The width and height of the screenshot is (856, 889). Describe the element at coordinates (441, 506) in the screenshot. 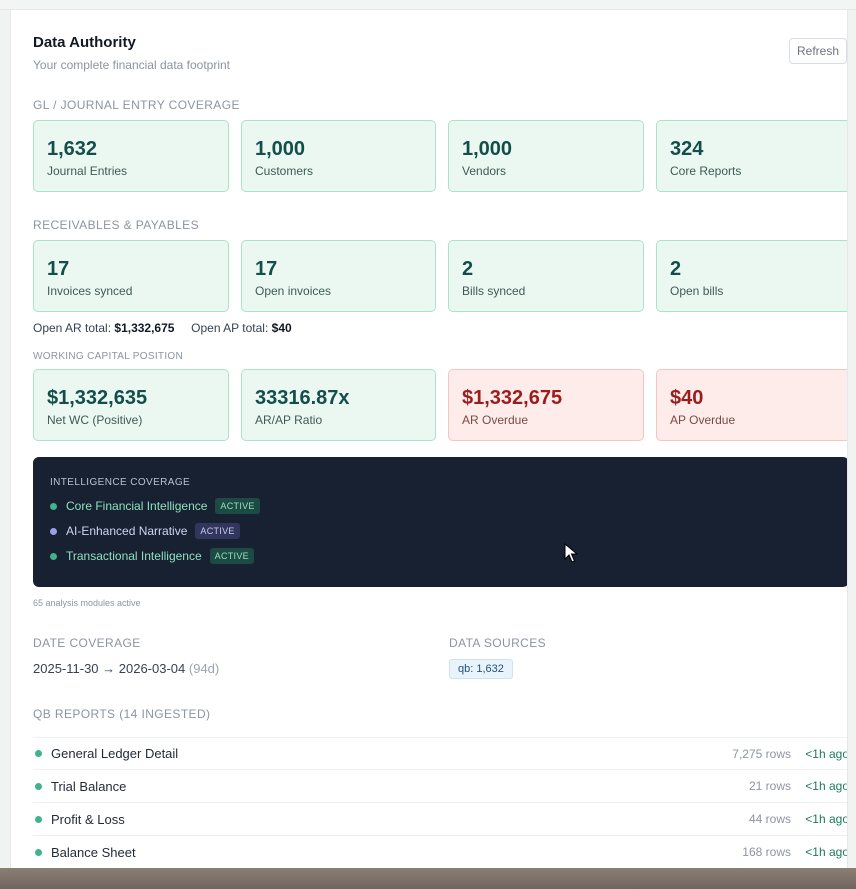

I see `intel-item-core-financial: Core Financial Intelligence ACTIVE` at that location.